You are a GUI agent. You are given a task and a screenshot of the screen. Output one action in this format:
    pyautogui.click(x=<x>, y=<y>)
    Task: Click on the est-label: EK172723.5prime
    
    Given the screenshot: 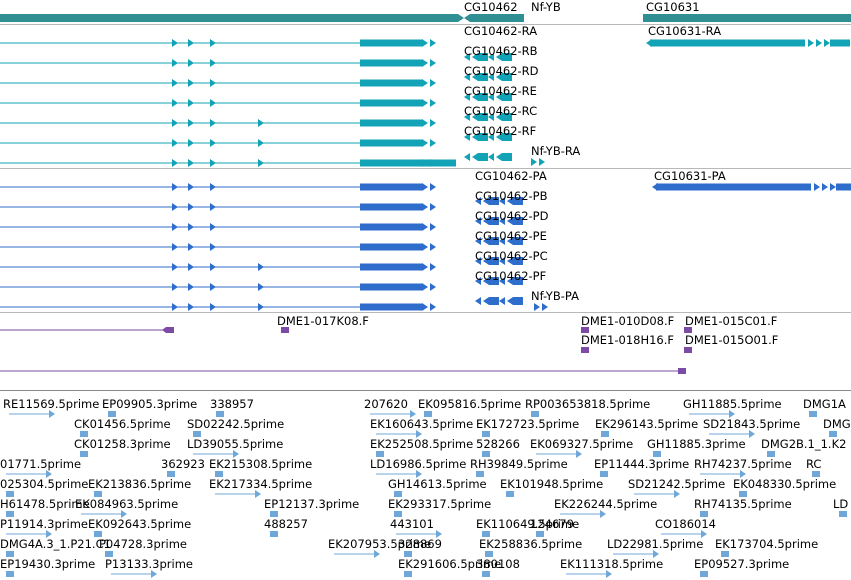 What is the action you would take?
    pyautogui.click(x=528, y=424)
    